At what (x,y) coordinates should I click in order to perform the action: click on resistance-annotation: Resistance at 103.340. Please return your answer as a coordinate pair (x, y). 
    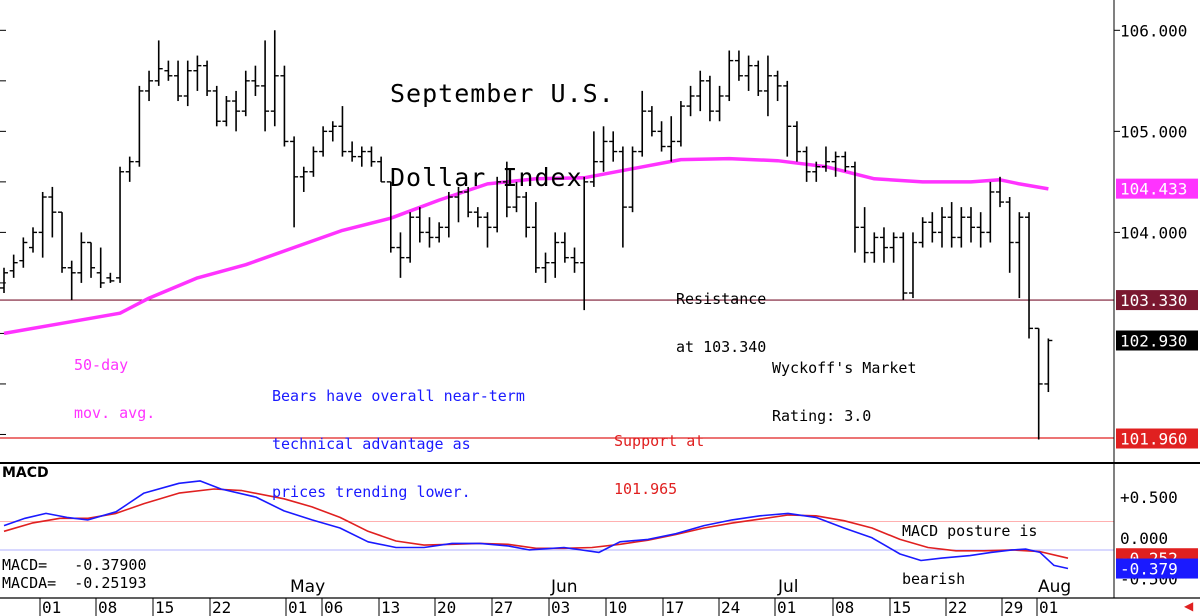
    Looking at the image, I should click on (721, 315).